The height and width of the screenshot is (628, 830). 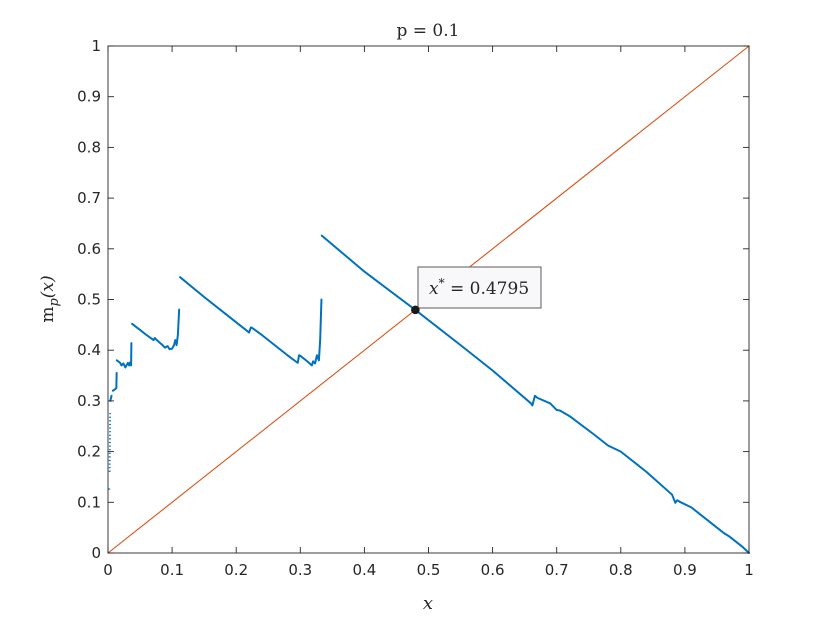 I want to click on y-tick-label: 0.5, so click(x=89, y=300).